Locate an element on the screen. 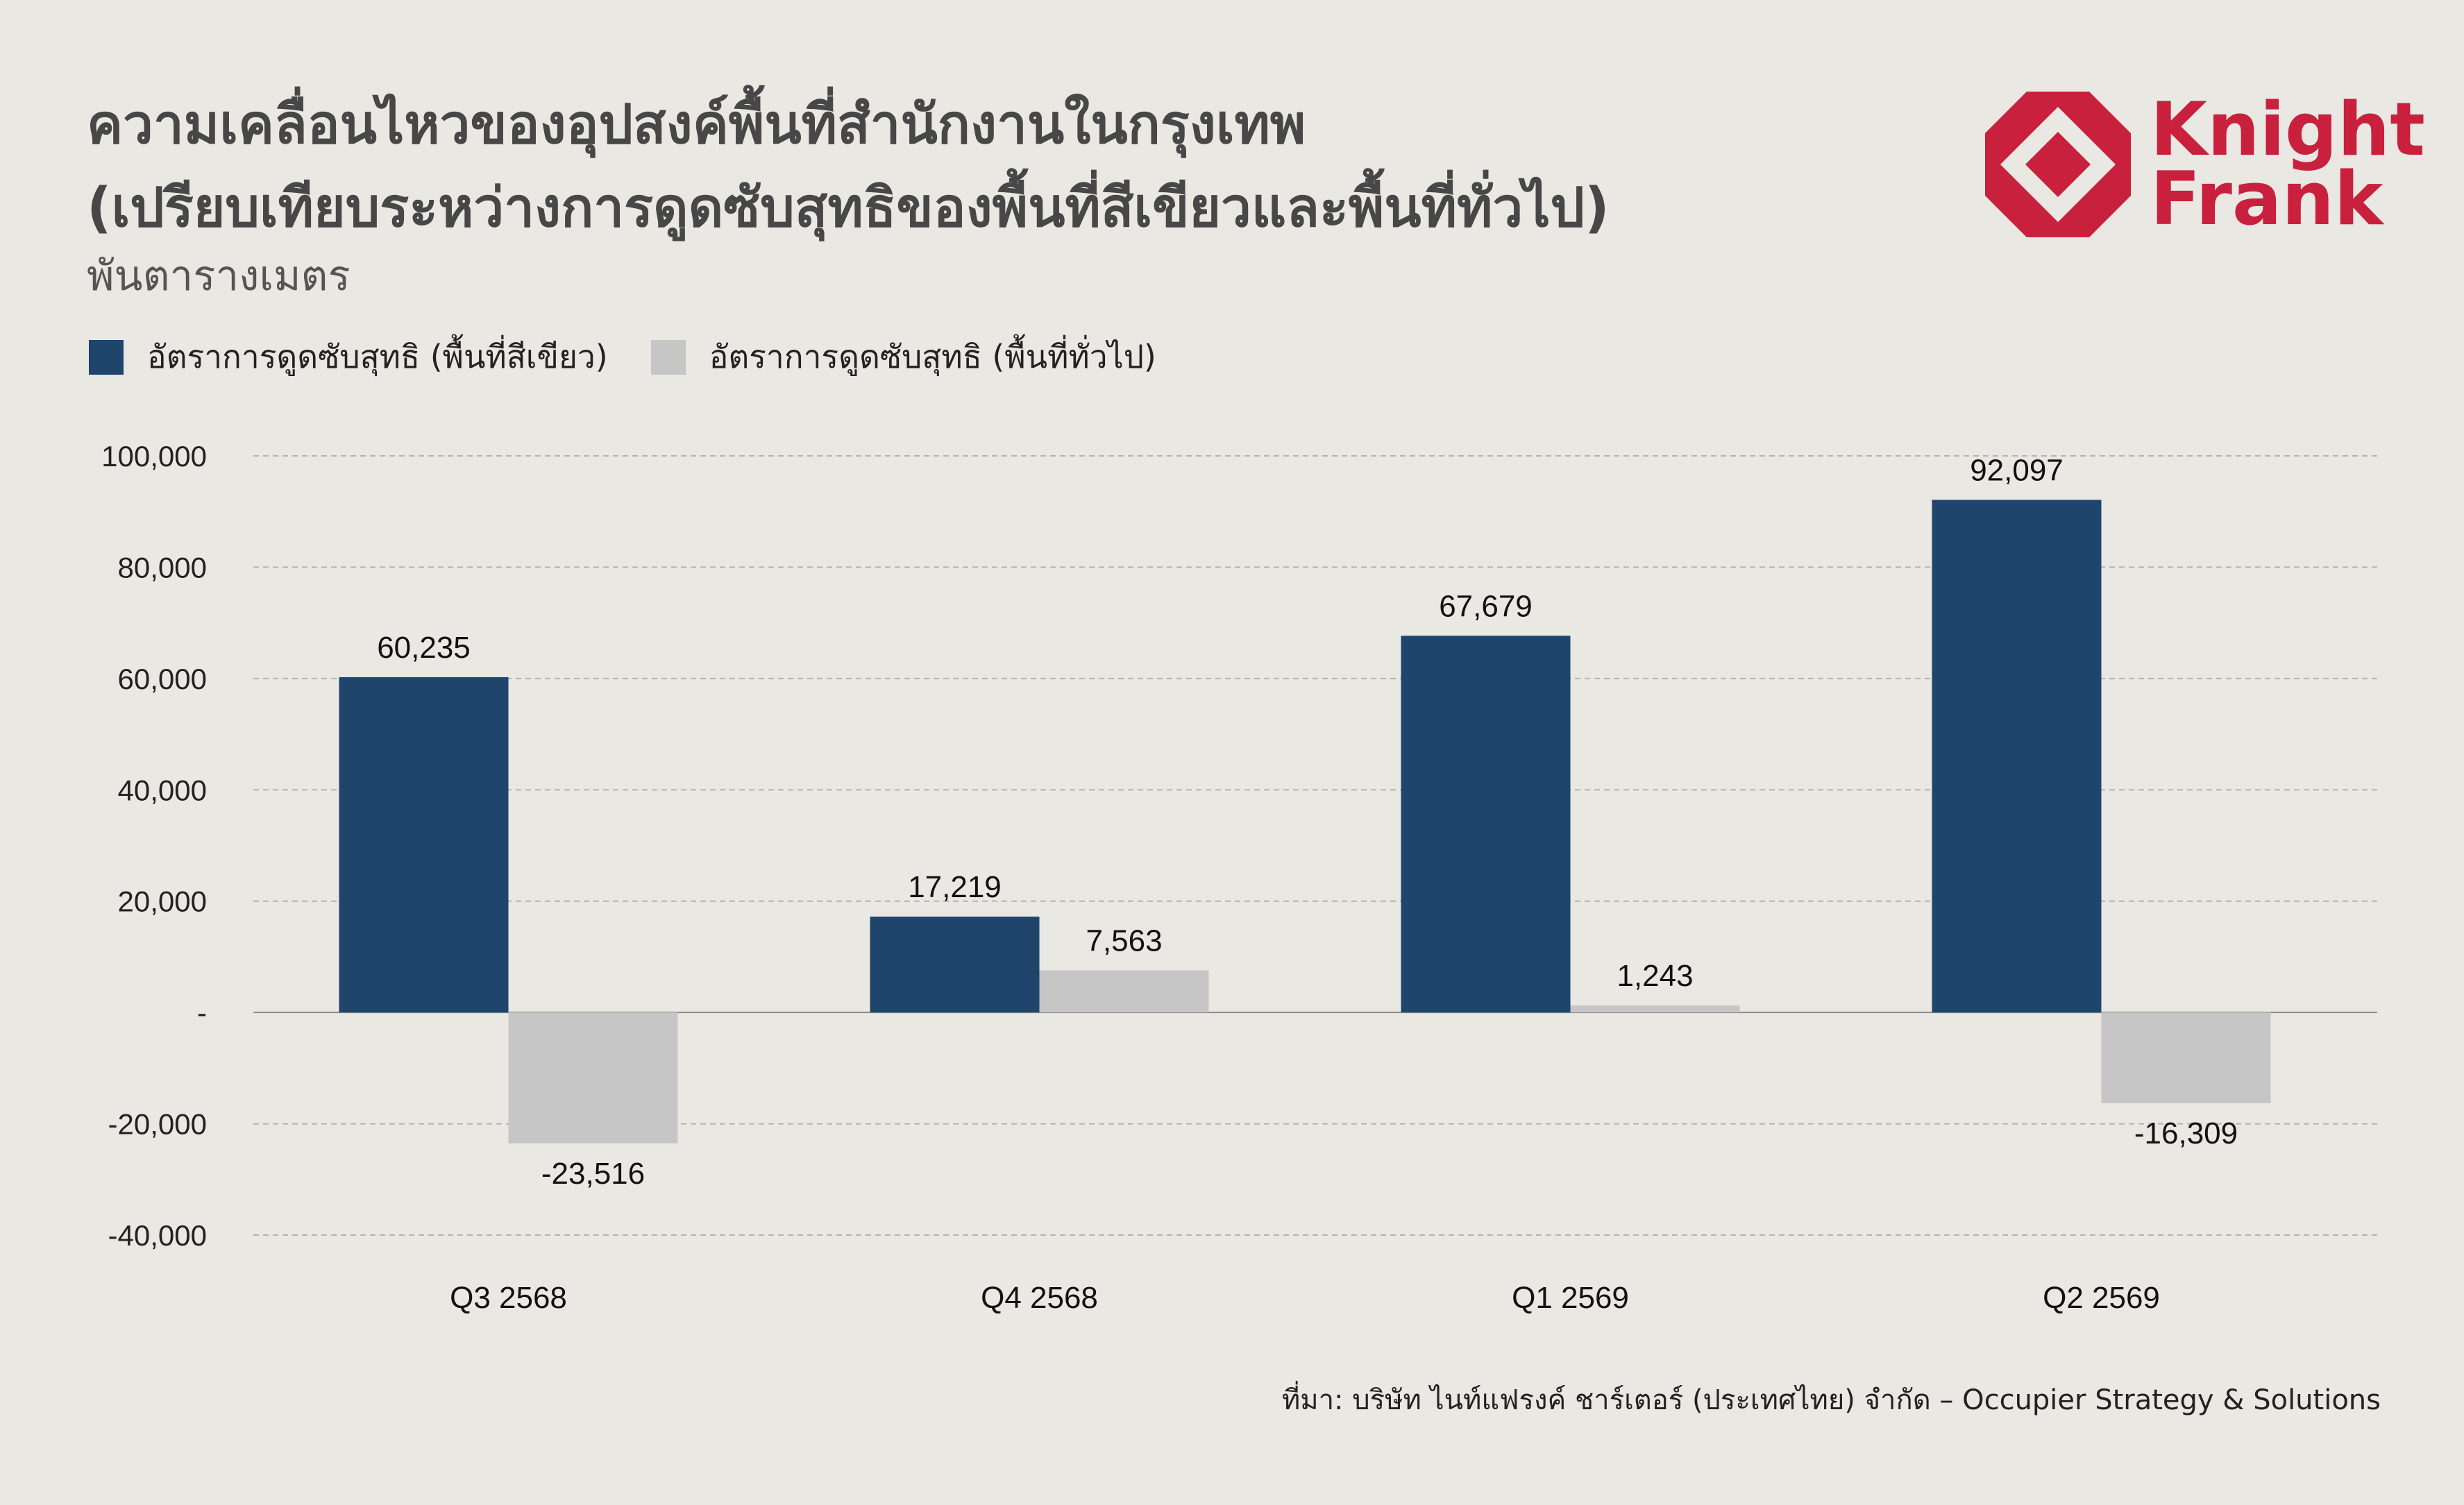 Image resolution: width=2464 pixels, height=1505 pixels. y-tick-label: 20,000 is located at coordinates (162, 901).